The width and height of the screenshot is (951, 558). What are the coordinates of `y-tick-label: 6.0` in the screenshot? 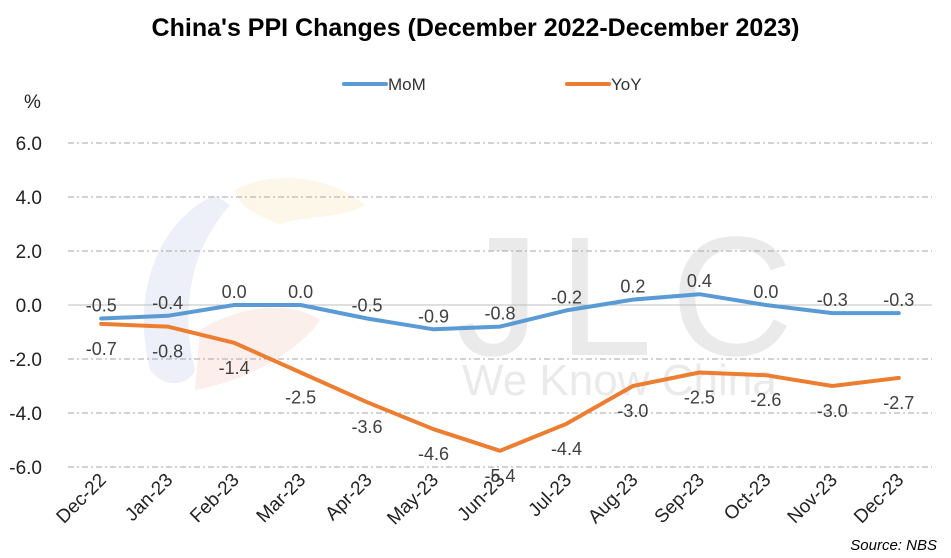 It's located at (29, 144).